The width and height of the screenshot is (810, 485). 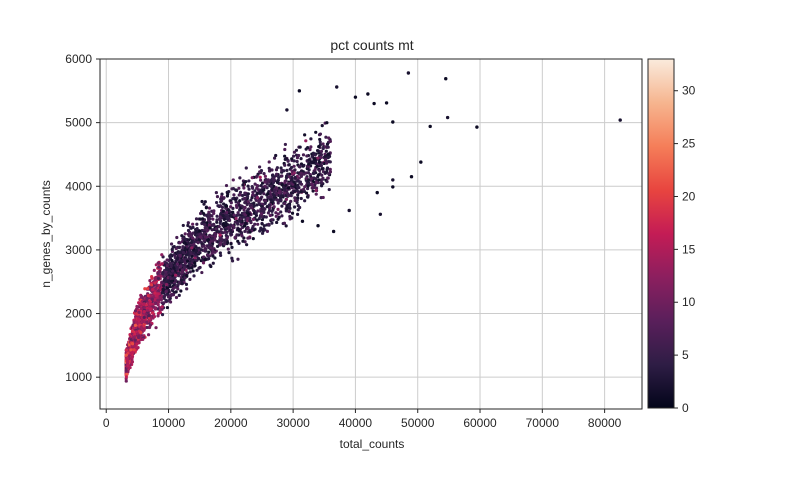 I want to click on y-tick-label: 5000, so click(x=78, y=123).